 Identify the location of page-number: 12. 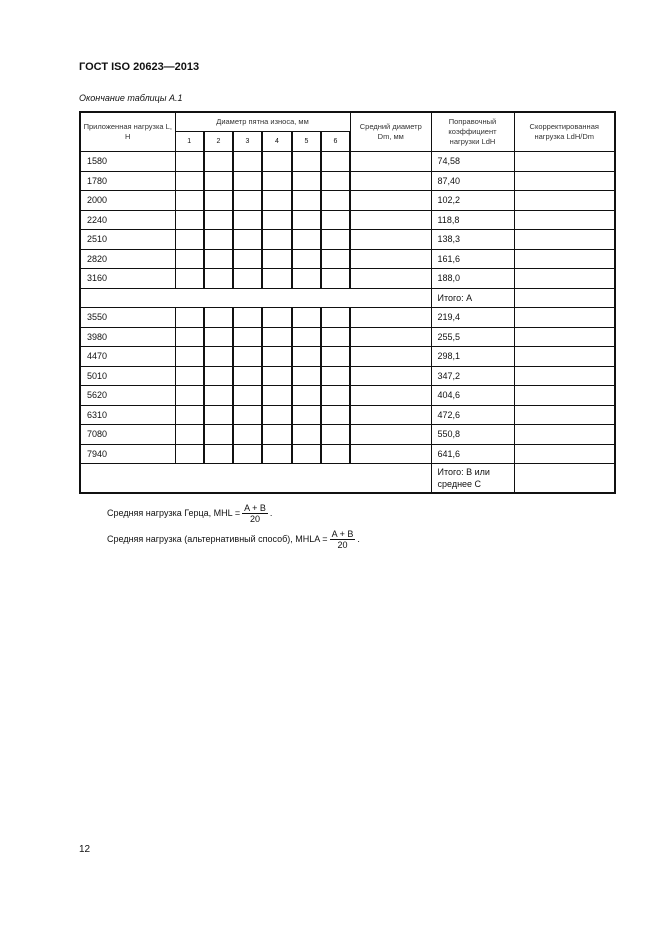
(85, 849).